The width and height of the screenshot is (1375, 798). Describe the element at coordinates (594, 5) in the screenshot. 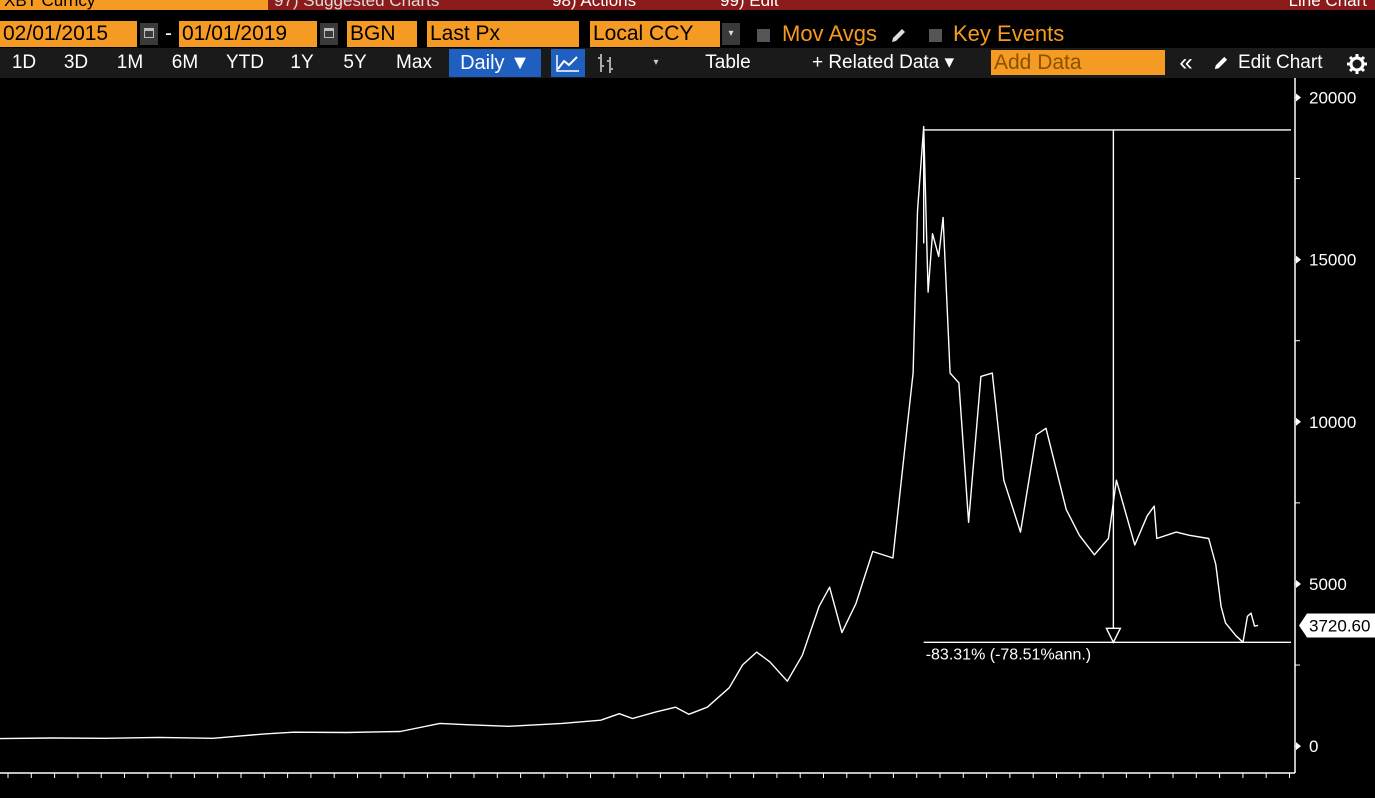

I see `actions-menu: 98) Actions` at that location.